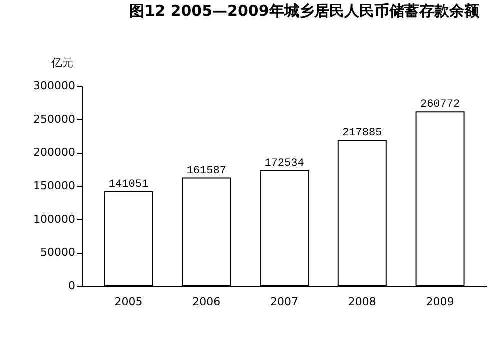  What do you see at coordinates (128, 184) in the screenshot?
I see `data-label: 141051` at bounding box center [128, 184].